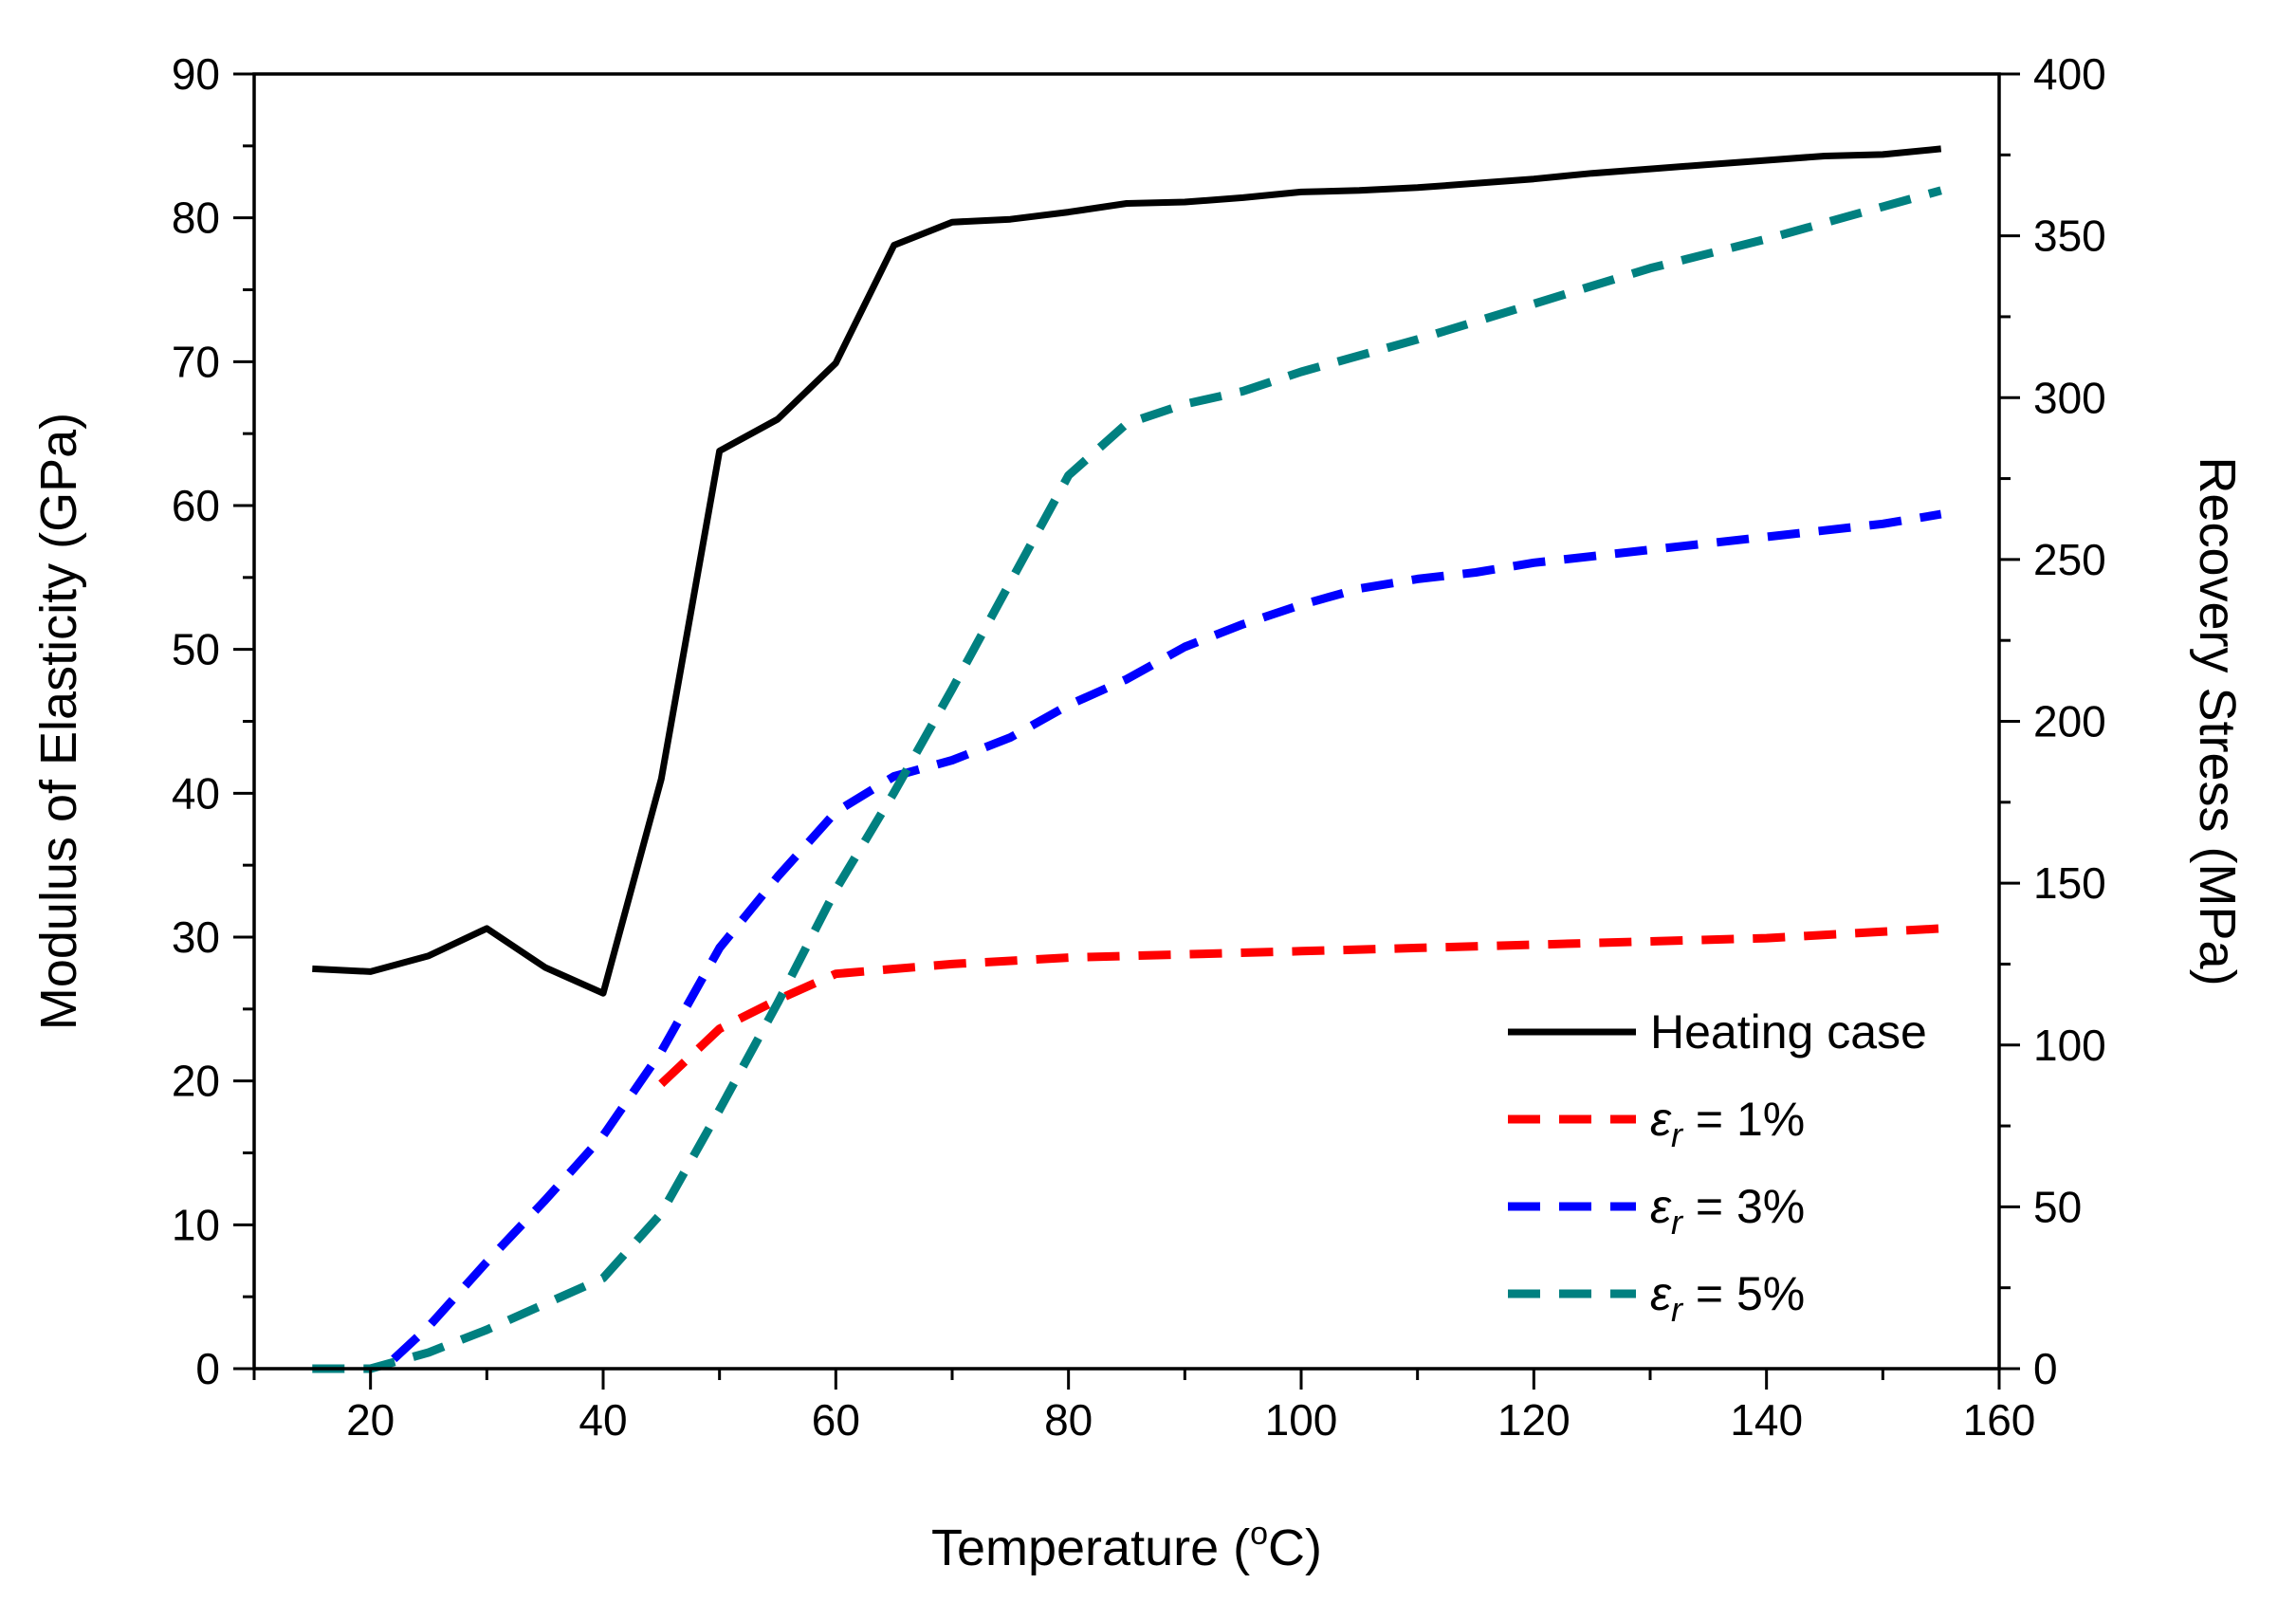 This screenshot has height=1602, width=2296. What do you see at coordinates (196, 649) in the screenshot?
I see `y-tick-label: 50` at bounding box center [196, 649].